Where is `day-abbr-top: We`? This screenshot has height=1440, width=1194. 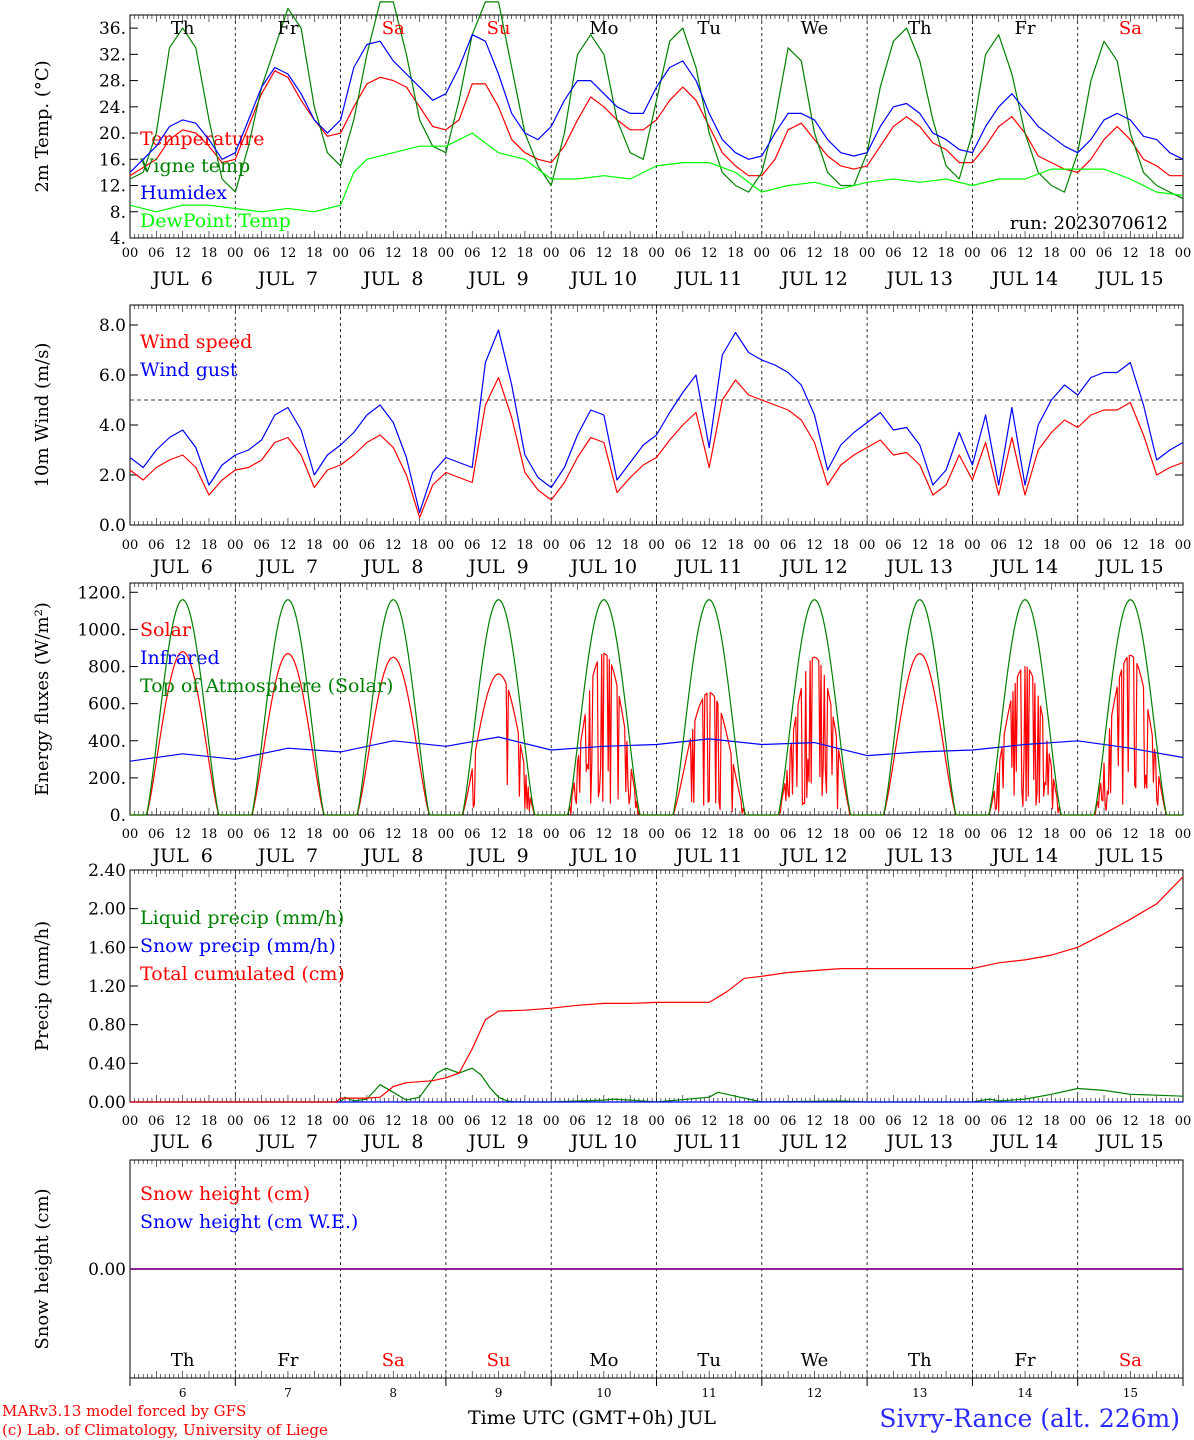
day-abbr-top: We is located at coordinates (815, 28).